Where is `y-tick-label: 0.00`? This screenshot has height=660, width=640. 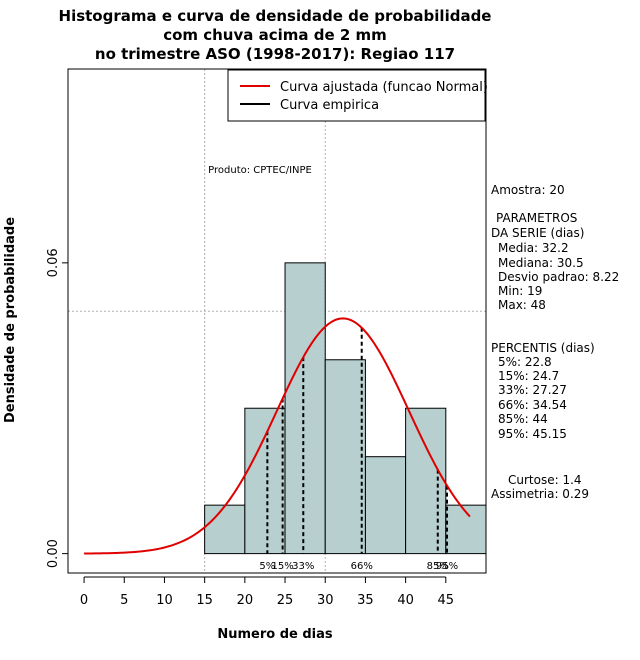
y-tick-label: 0.00 is located at coordinates (53, 553).